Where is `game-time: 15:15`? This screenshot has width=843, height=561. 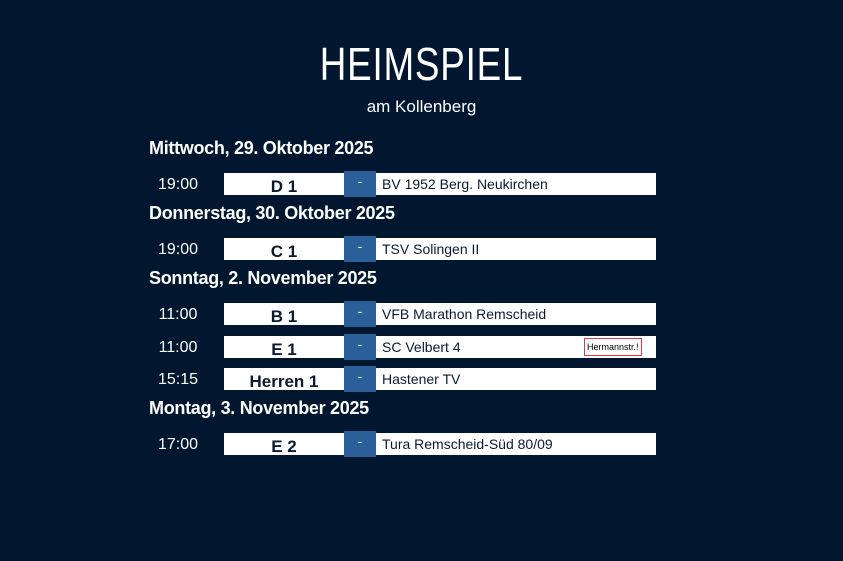
game-time: 15:15 is located at coordinates (178, 379).